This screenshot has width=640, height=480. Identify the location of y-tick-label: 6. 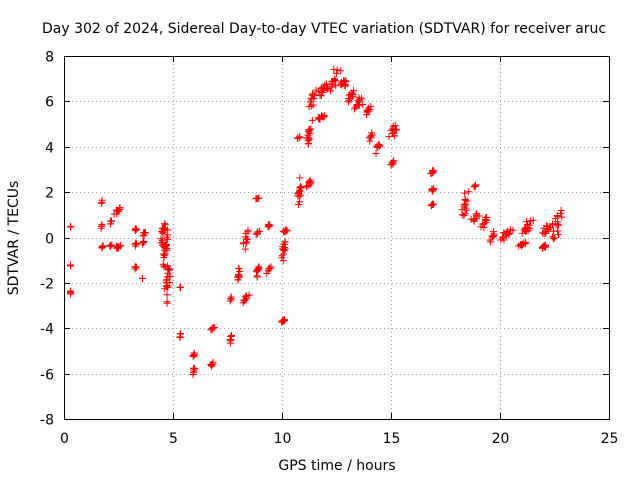
(49, 103).